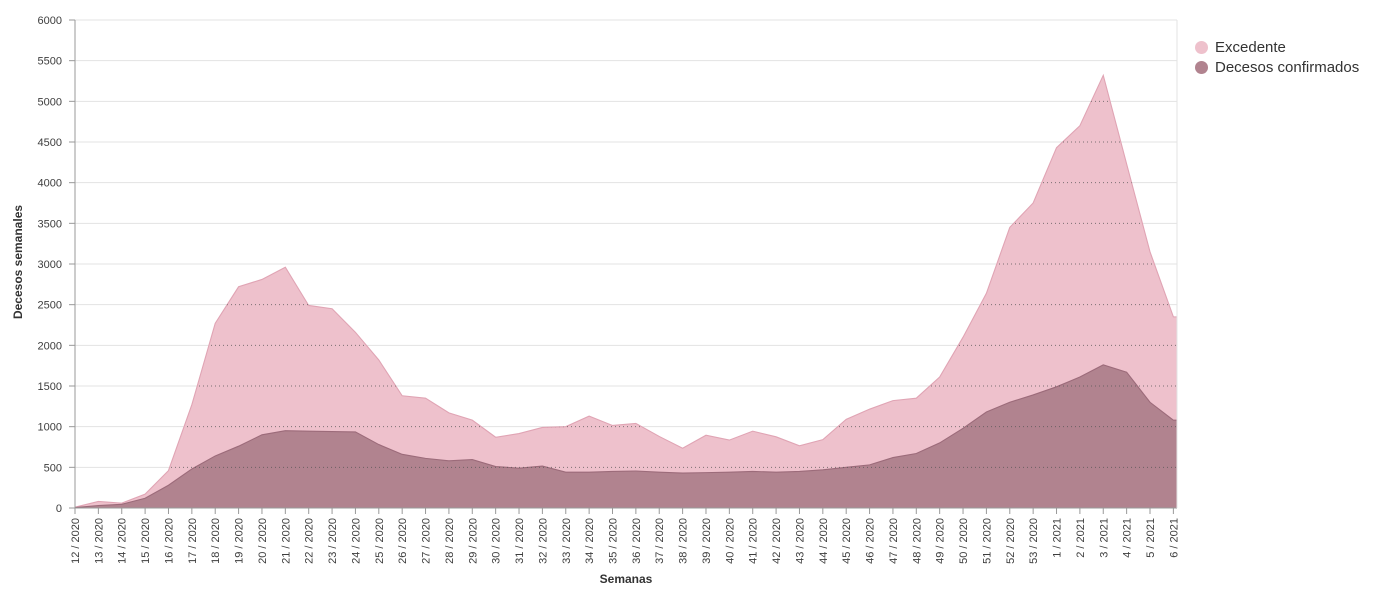 The width and height of the screenshot is (1400, 597). I want to click on svg-text: 49 / 2020, so click(941, 541).